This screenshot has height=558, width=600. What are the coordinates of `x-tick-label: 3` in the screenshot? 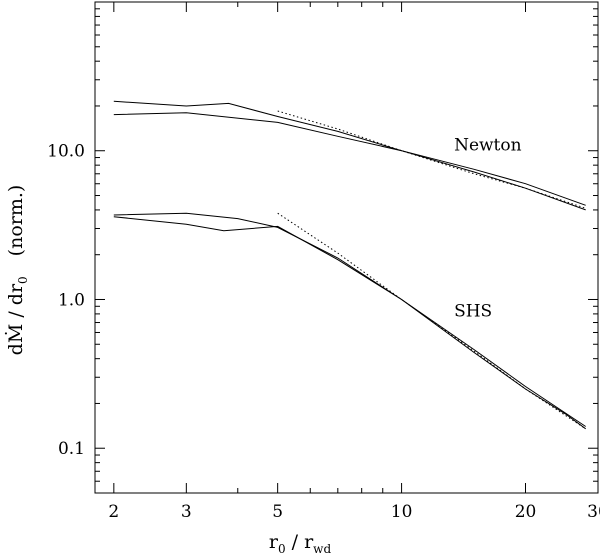 It's located at (186, 512).